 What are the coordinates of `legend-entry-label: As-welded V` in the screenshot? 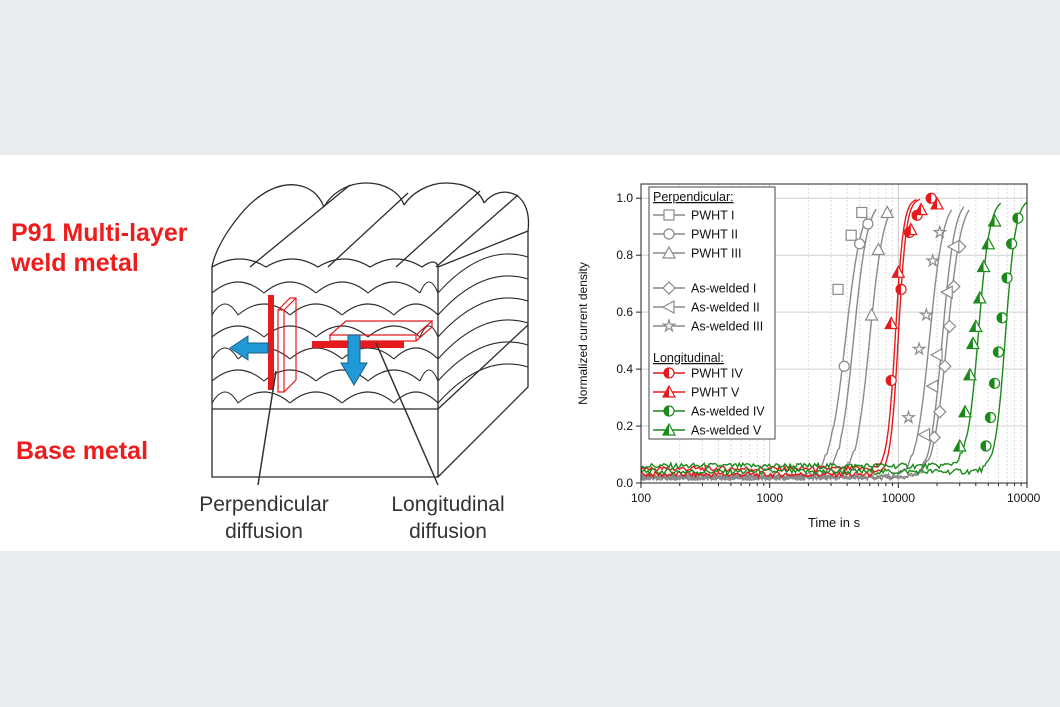 It's located at (726, 431).